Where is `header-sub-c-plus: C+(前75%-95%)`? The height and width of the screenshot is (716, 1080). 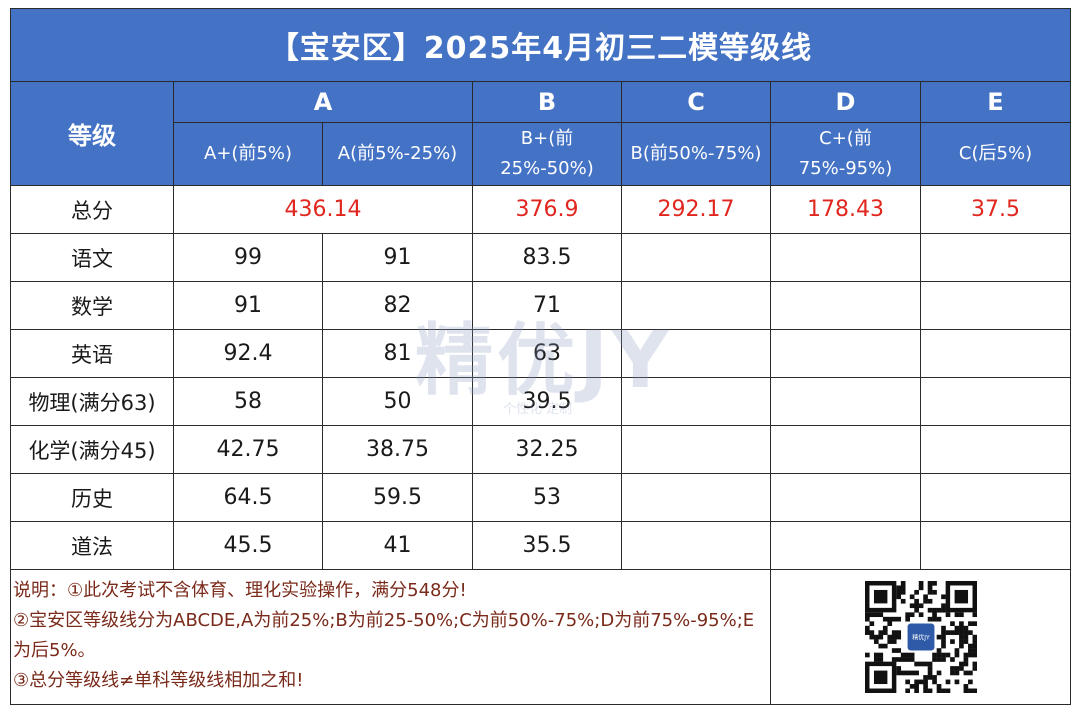 header-sub-c-plus: C+(前75%-95%) is located at coordinates (845, 154).